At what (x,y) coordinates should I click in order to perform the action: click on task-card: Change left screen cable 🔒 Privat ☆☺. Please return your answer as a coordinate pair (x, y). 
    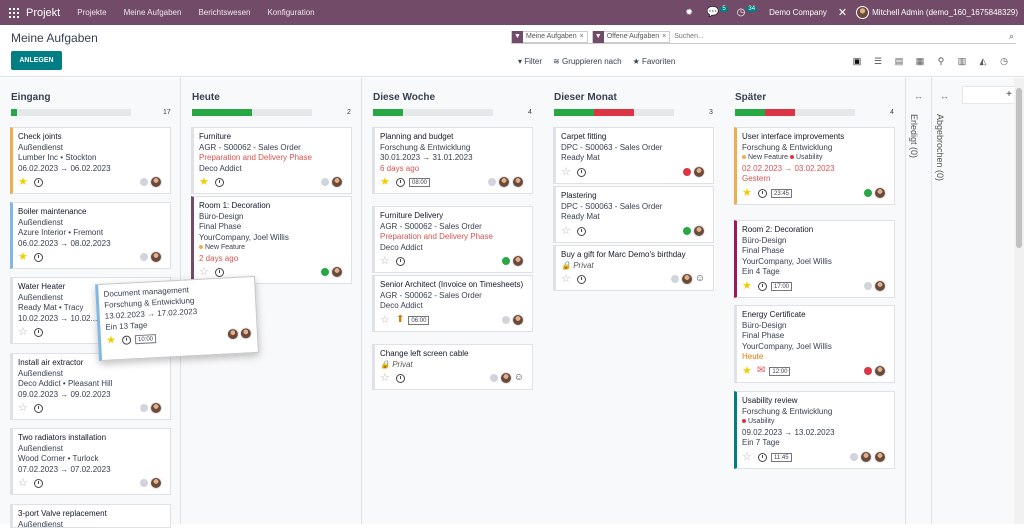
    Looking at the image, I should click on (452, 367).